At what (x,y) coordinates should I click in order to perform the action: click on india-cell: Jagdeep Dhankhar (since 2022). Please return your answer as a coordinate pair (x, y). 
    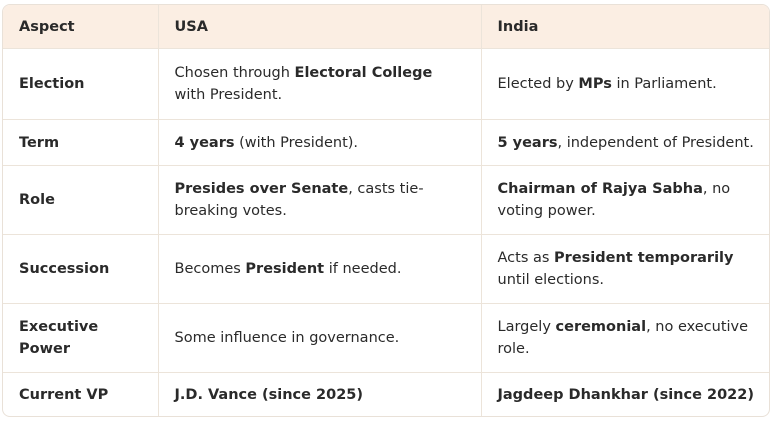
    Looking at the image, I should click on (625, 395).